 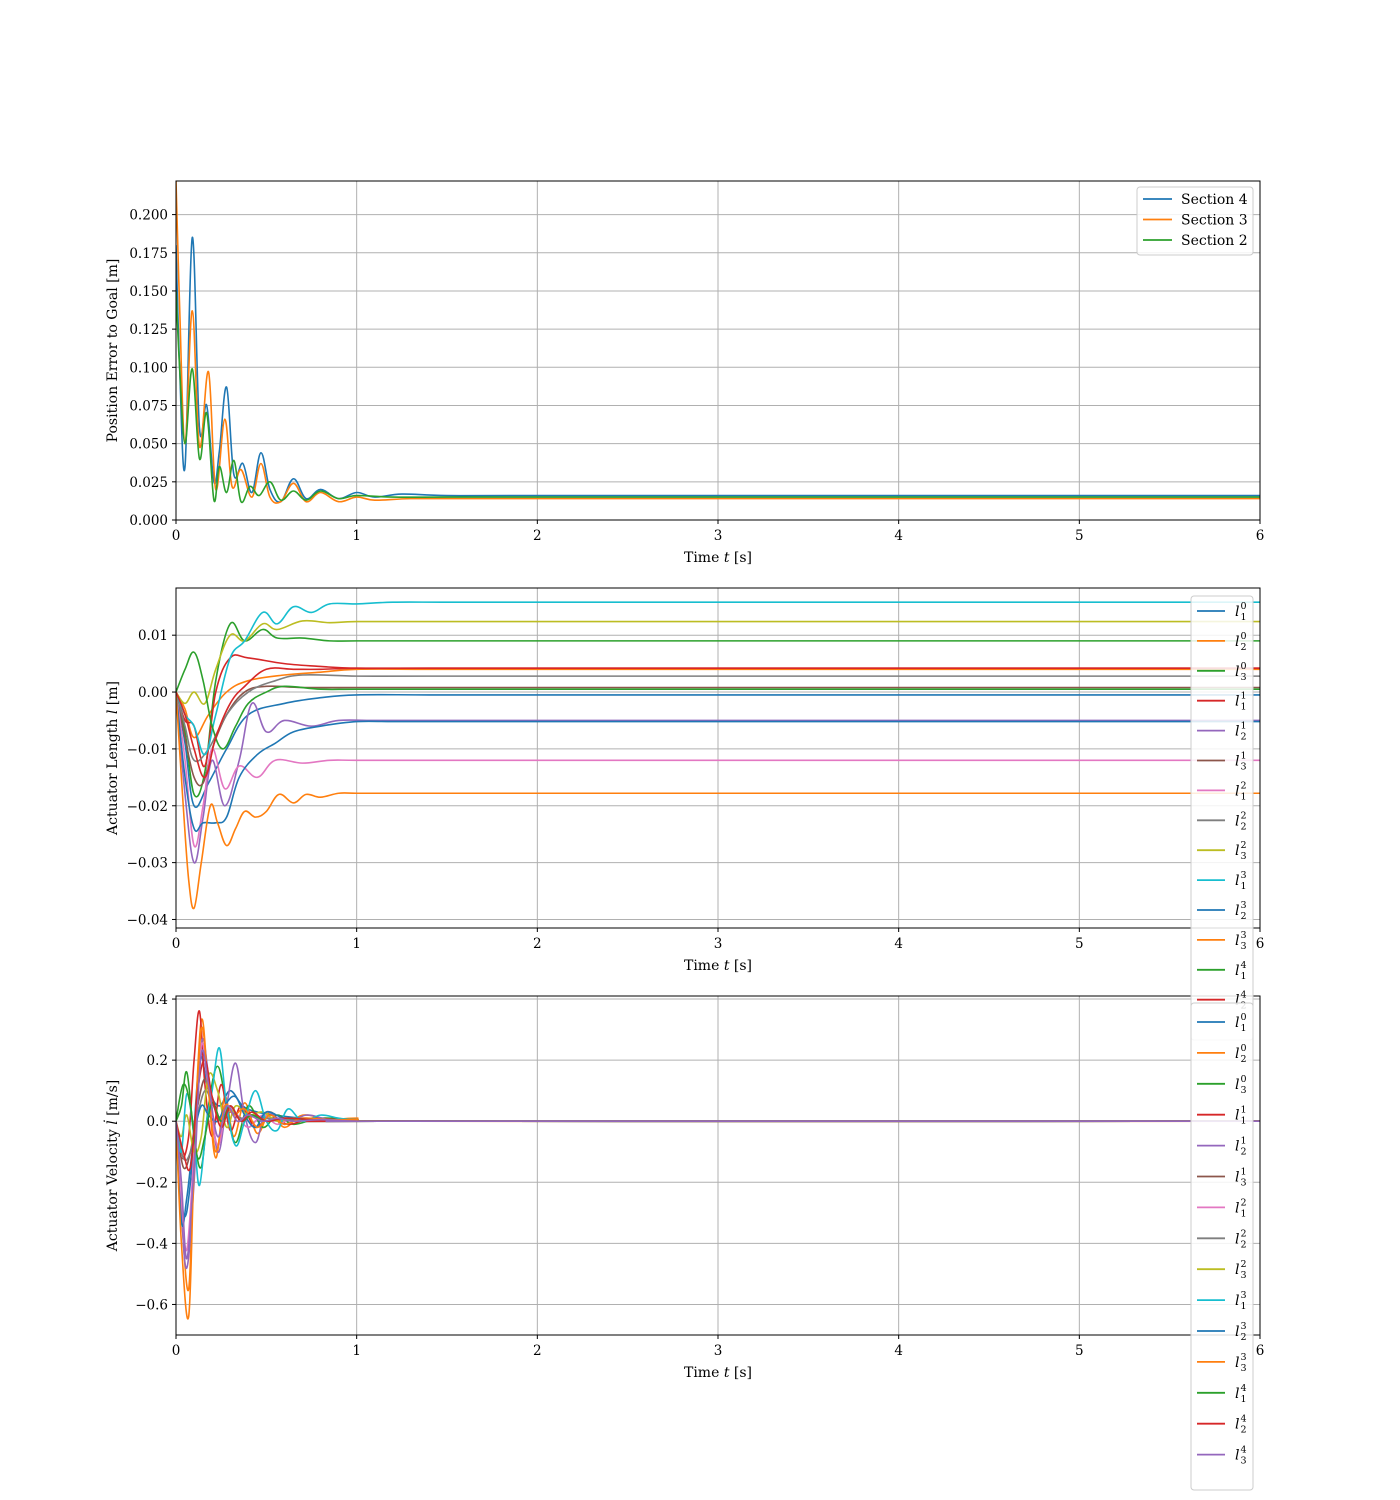 What do you see at coordinates (151, 1244) in the screenshot?
I see `y-tick-label: −0.4` at bounding box center [151, 1244].